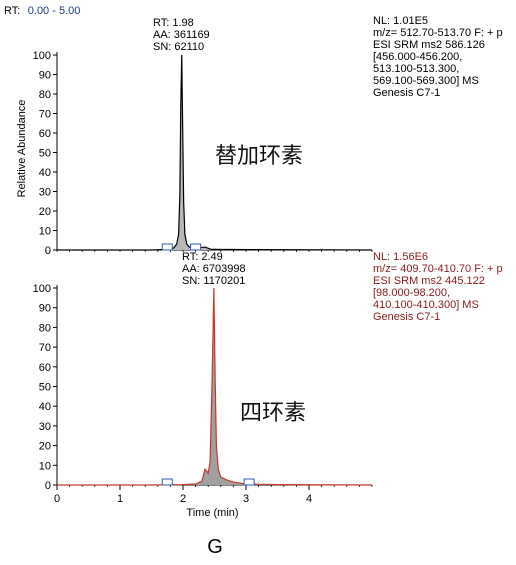 The width and height of the screenshot is (516, 565). Describe the element at coordinates (438, 33) in the screenshot. I see `acquisition-info-line: m/z= 512.70-513.70 F: + p` at that location.